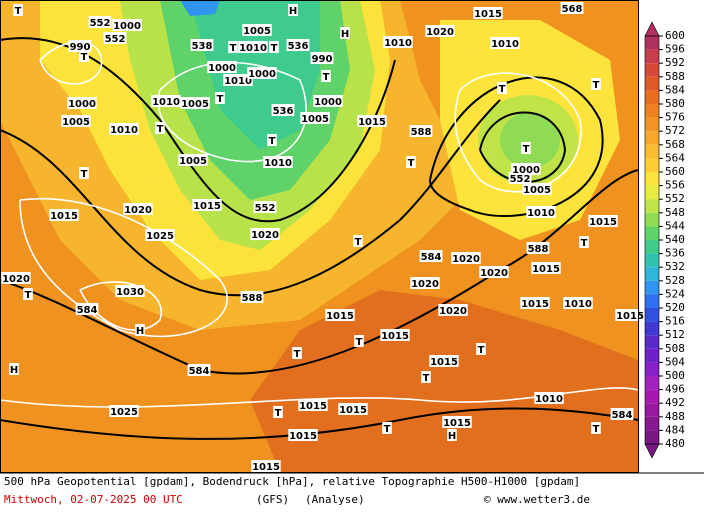 The height and width of the screenshot is (513, 704). Describe the element at coordinates (675, 171) in the screenshot. I see `colorbar-label: 560` at that location.